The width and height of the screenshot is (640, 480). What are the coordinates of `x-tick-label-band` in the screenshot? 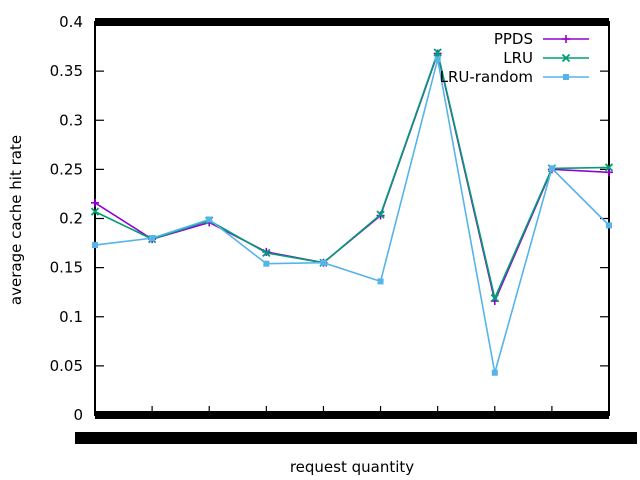 It's located at (356, 438).